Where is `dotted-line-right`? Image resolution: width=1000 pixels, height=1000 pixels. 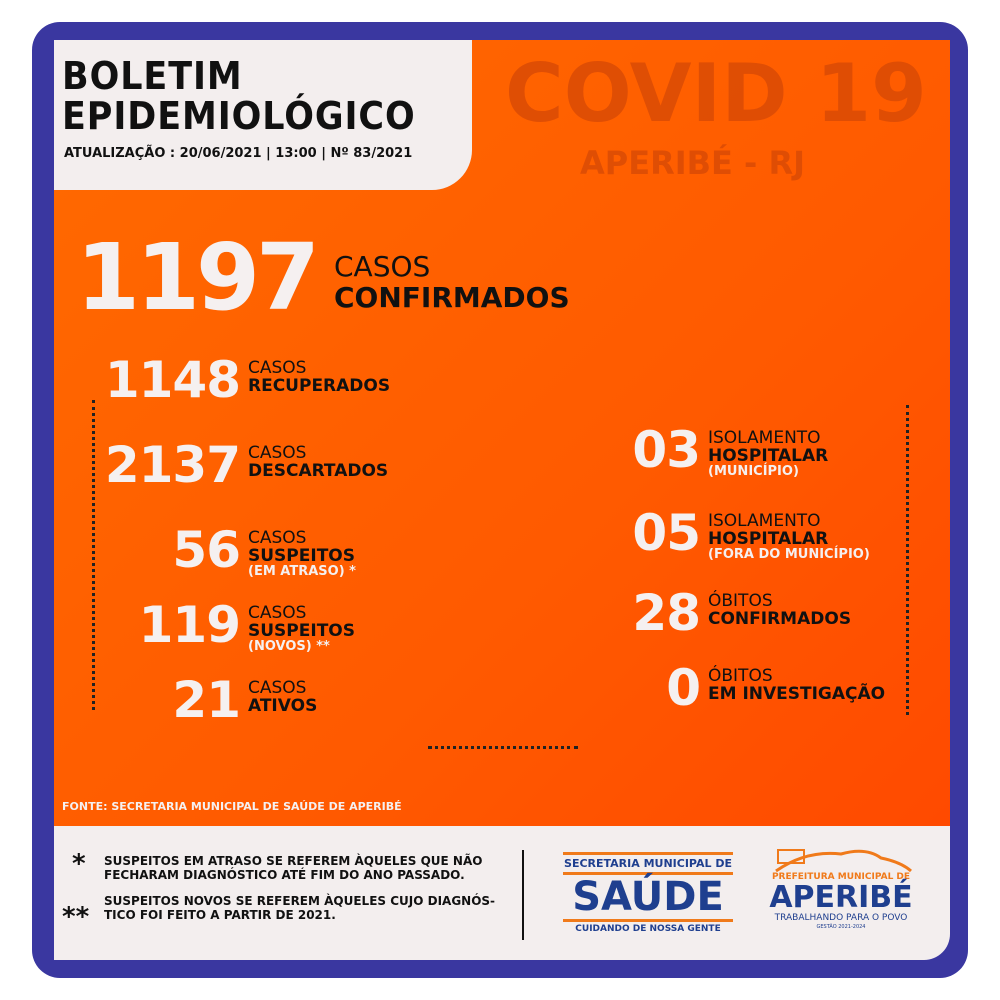 dotted-line-right is located at coordinates (907, 560).